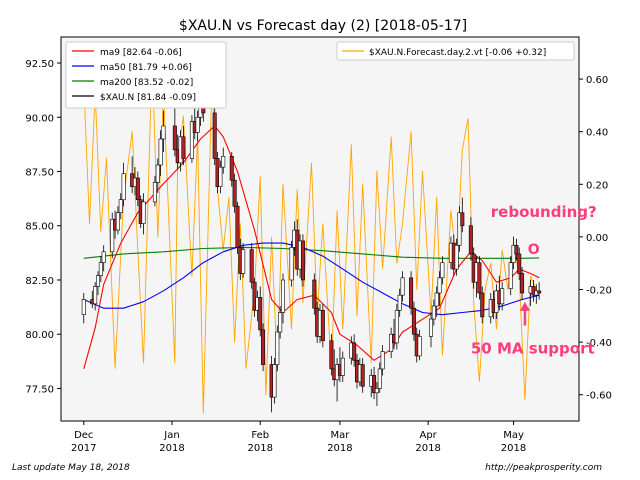 The height and width of the screenshot is (480, 640). I want to click on annotation-arrow-head, so click(524, 306).